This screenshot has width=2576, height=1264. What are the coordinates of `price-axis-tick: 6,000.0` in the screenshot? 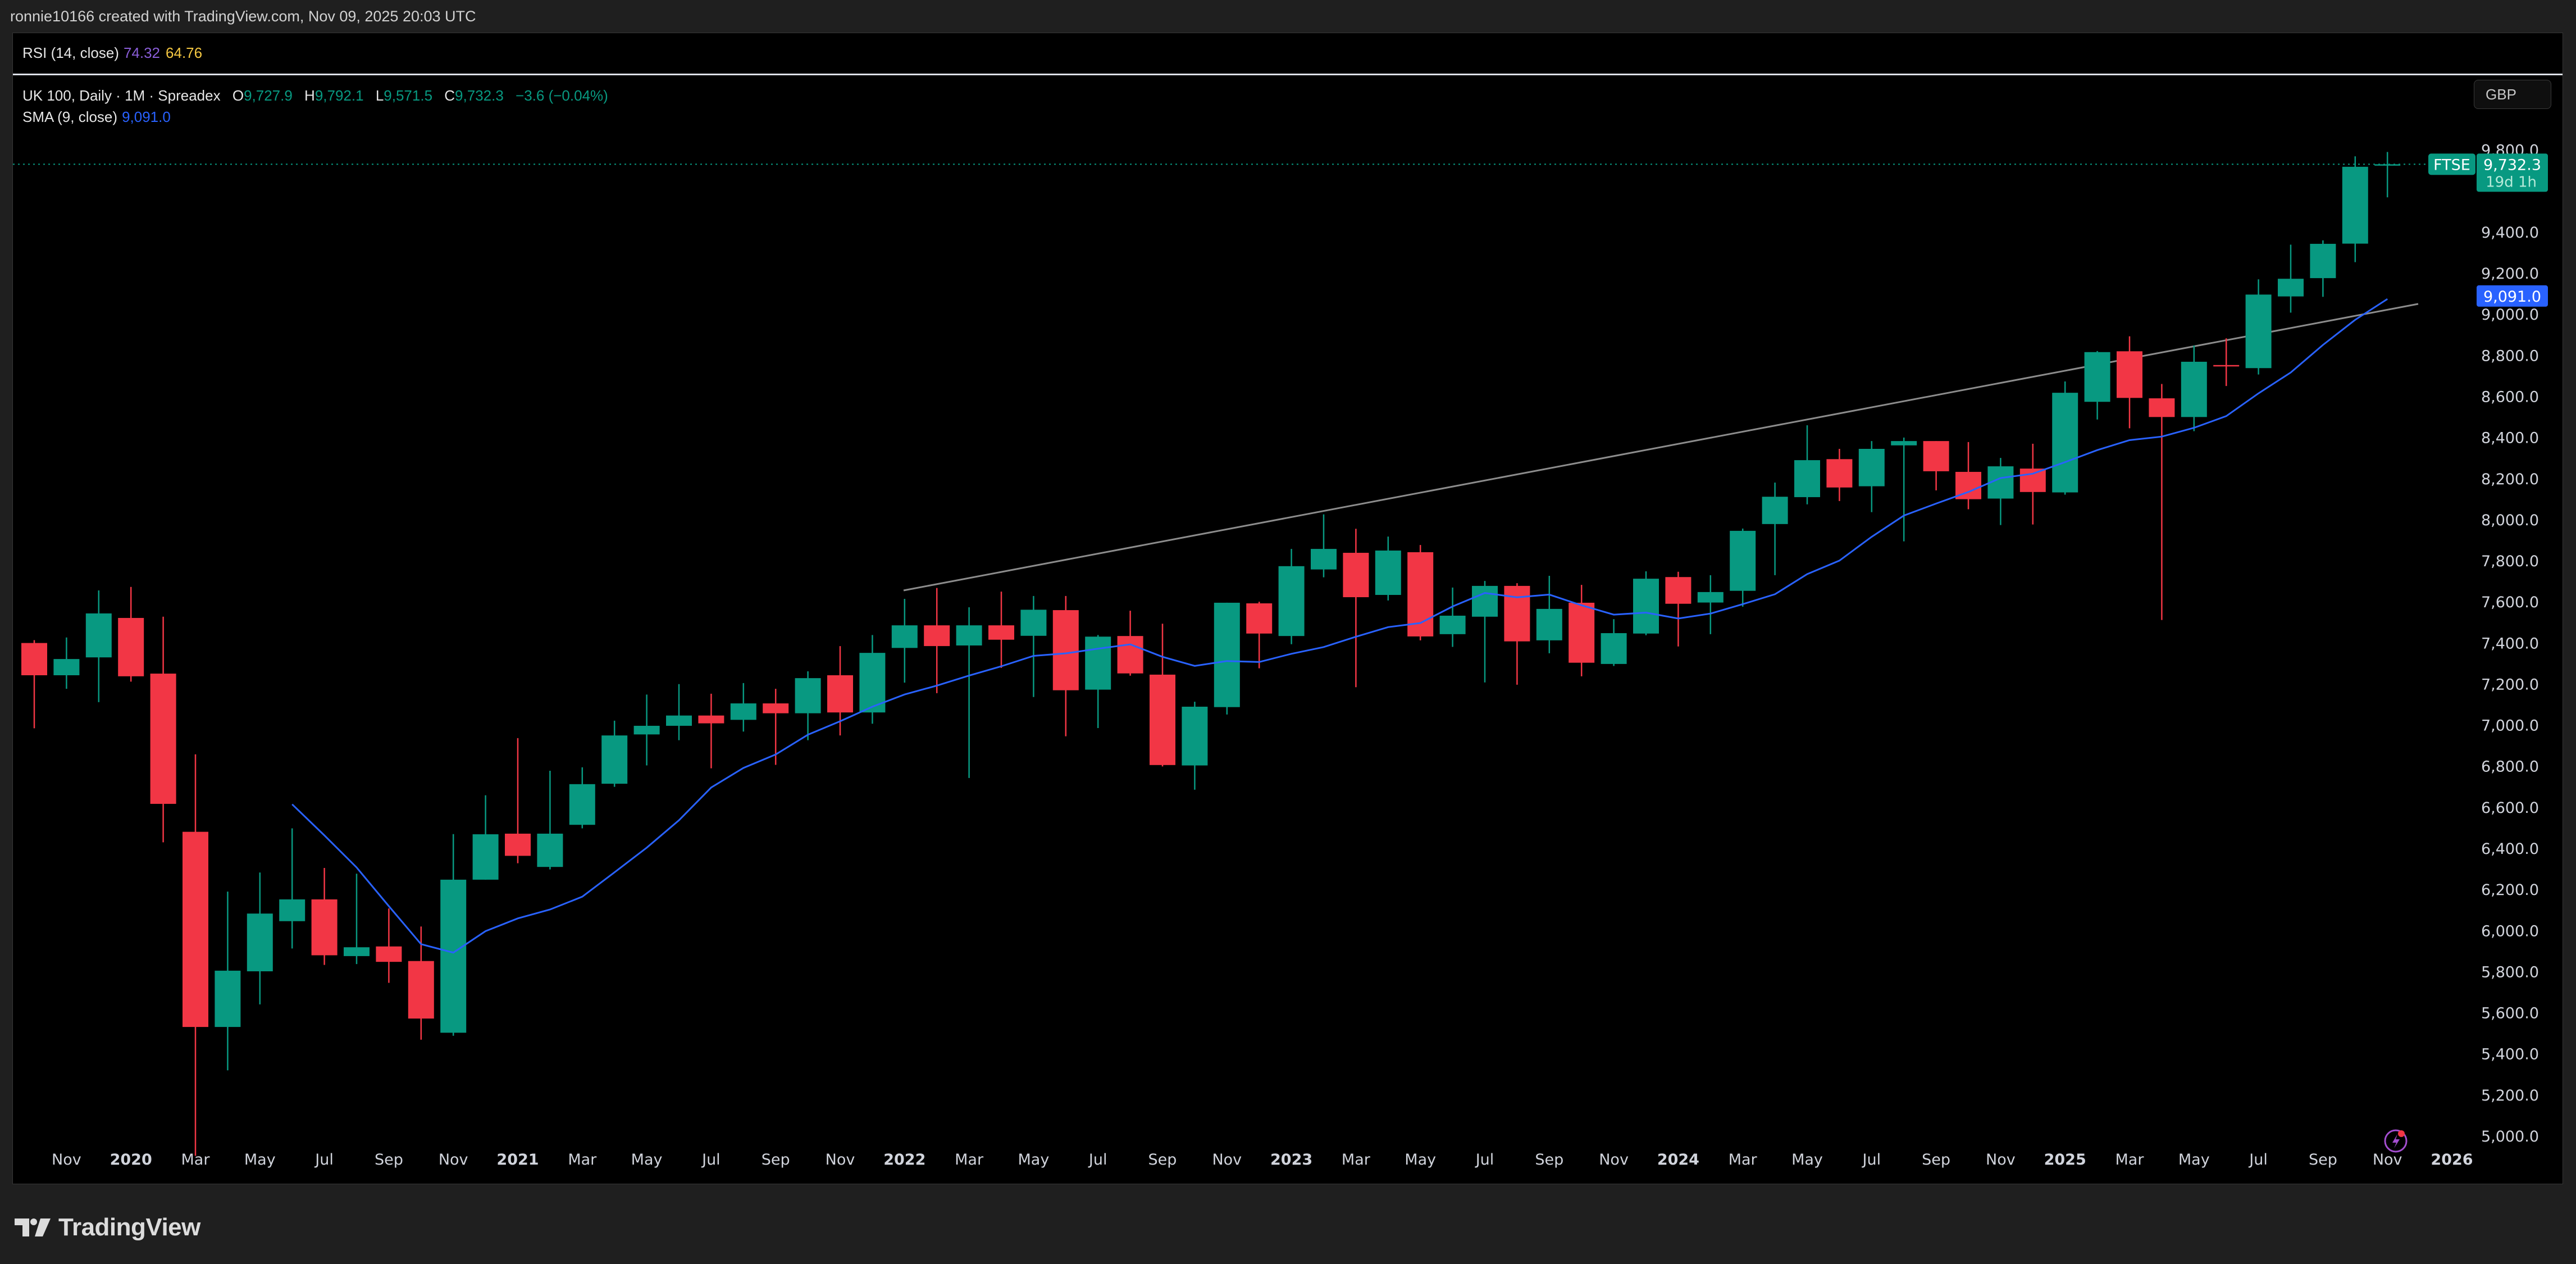 It's located at (2510, 931).